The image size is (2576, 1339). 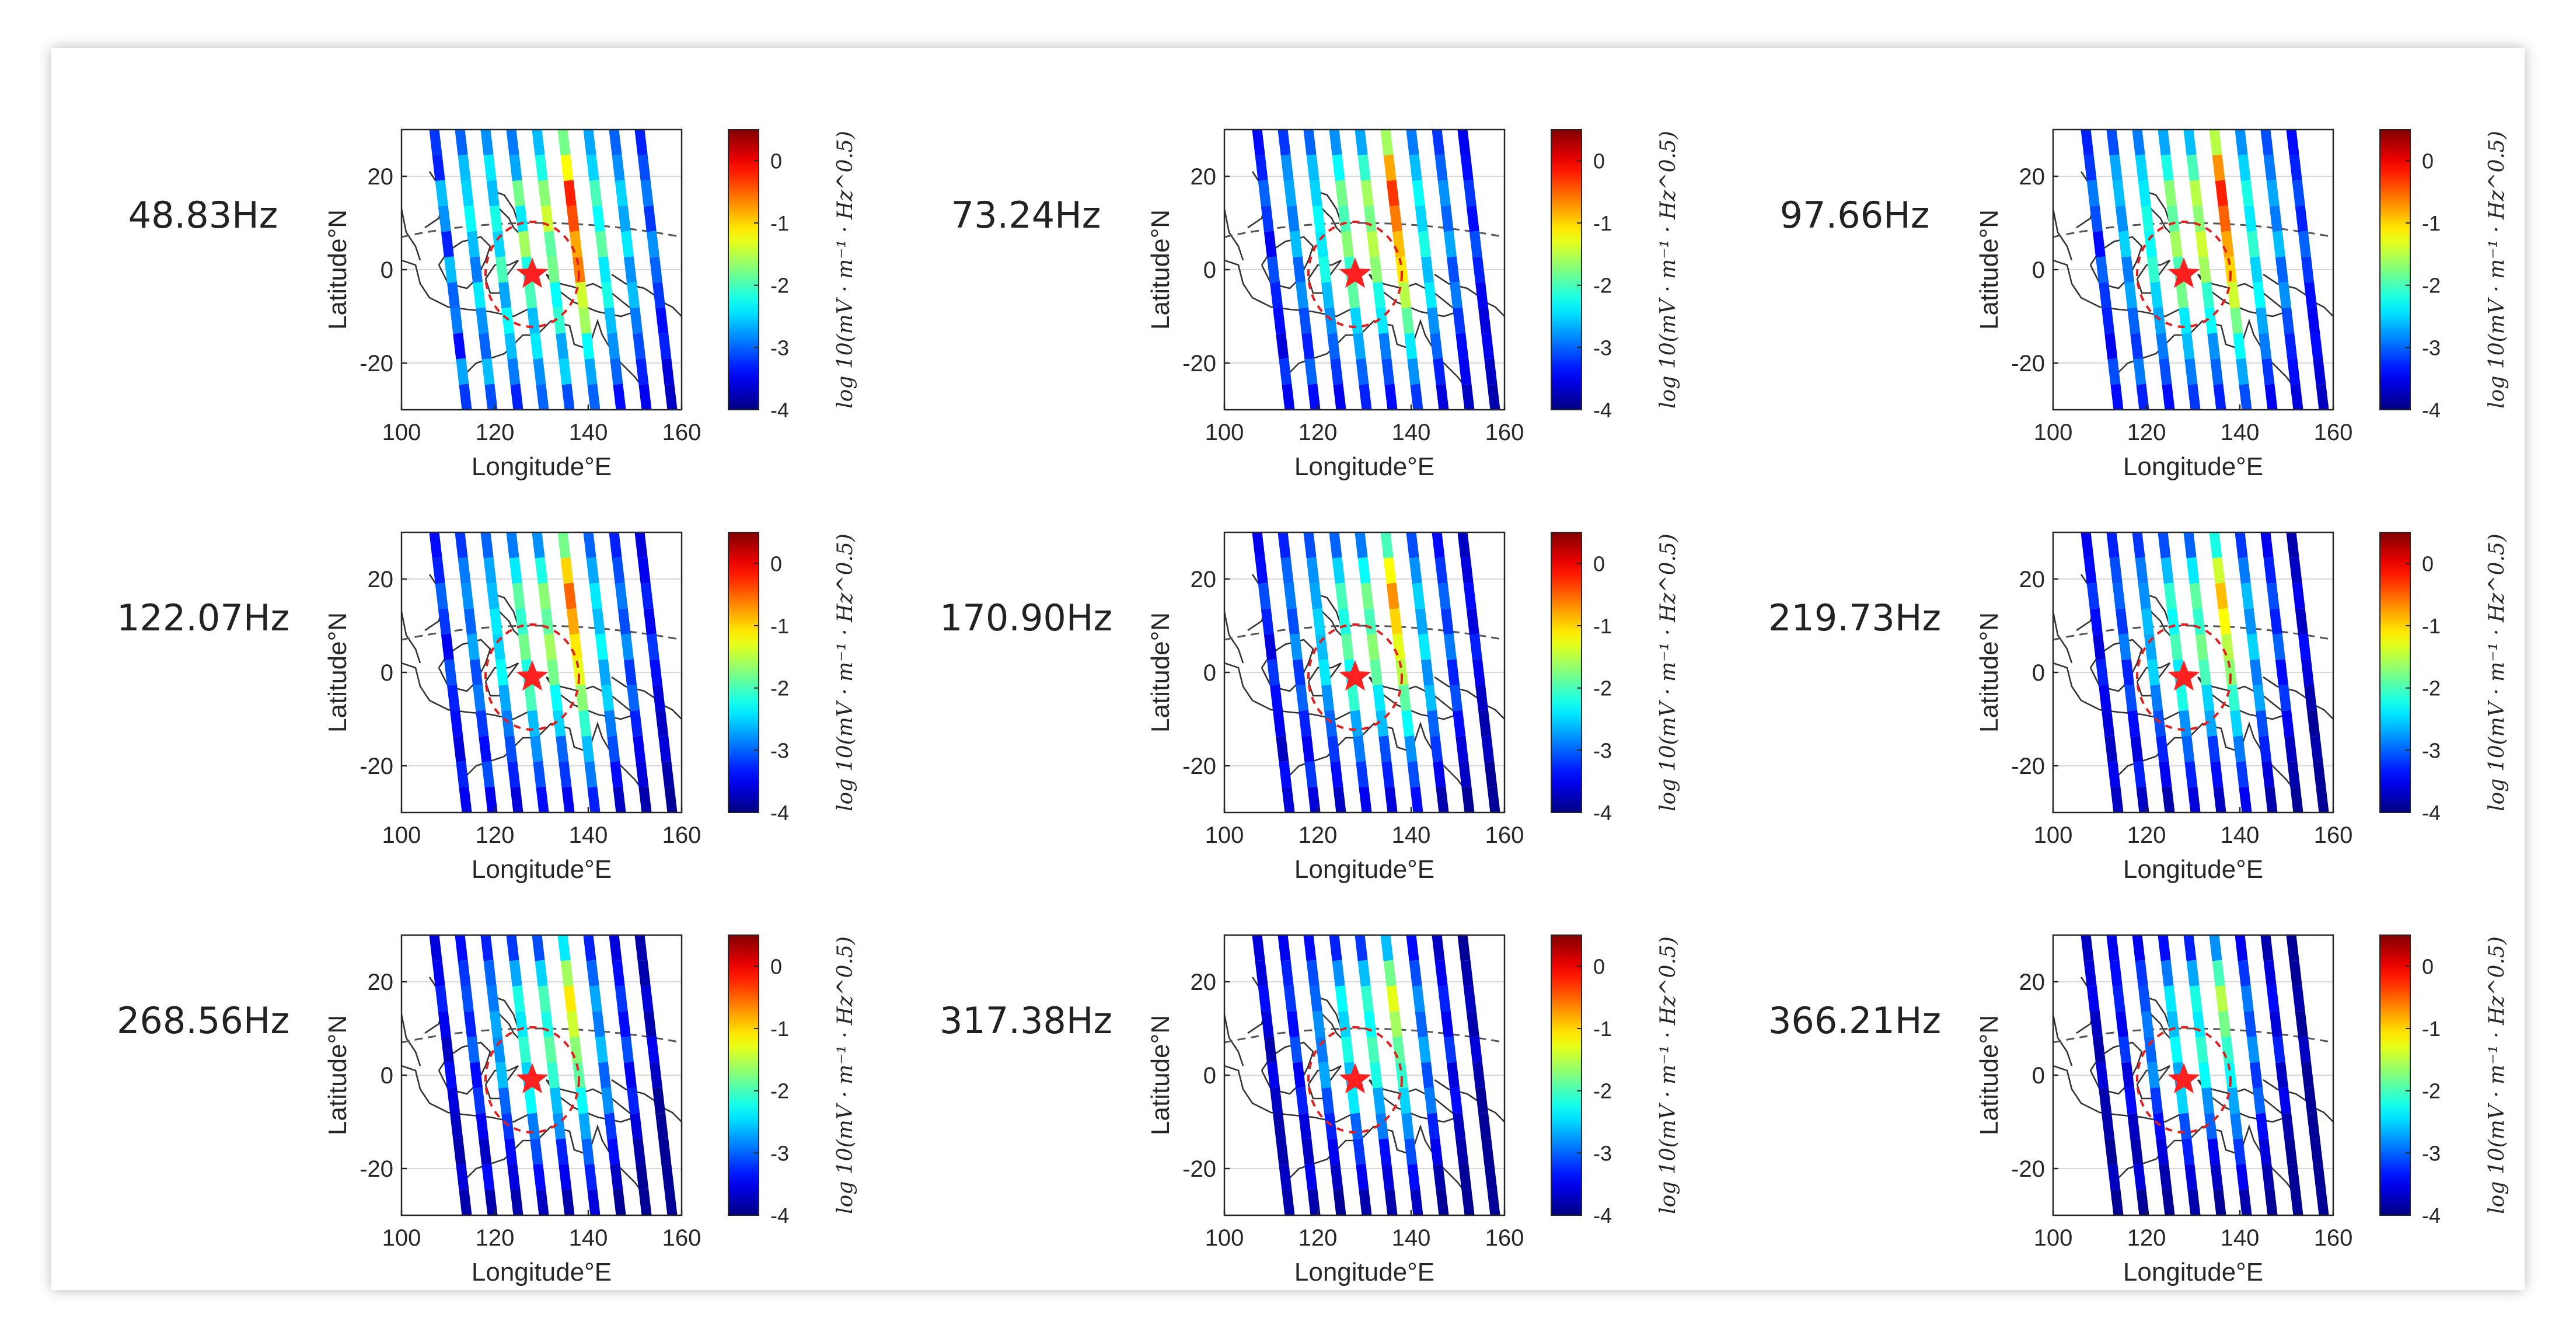 What do you see at coordinates (2431, 813) in the screenshot?
I see `colorbar-tick-label: -4` at bounding box center [2431, 813].